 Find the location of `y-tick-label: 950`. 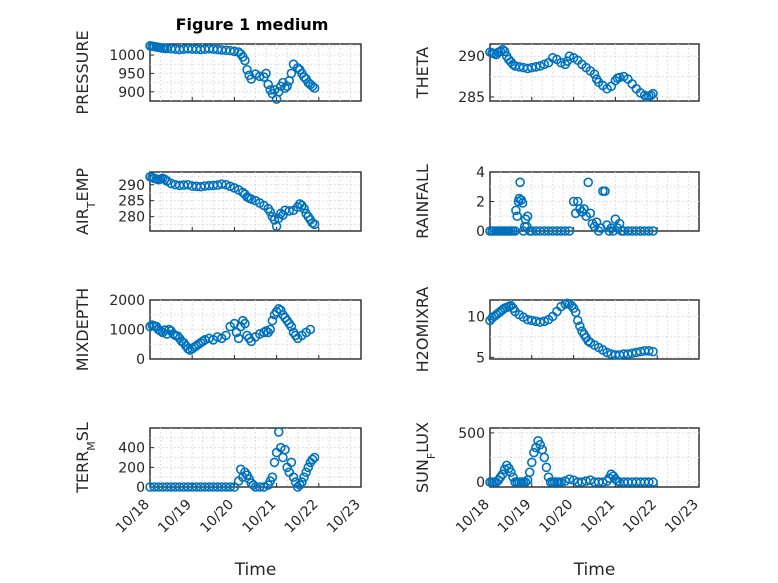

y-tick-label: 950 is located at coordinates (131, 74).